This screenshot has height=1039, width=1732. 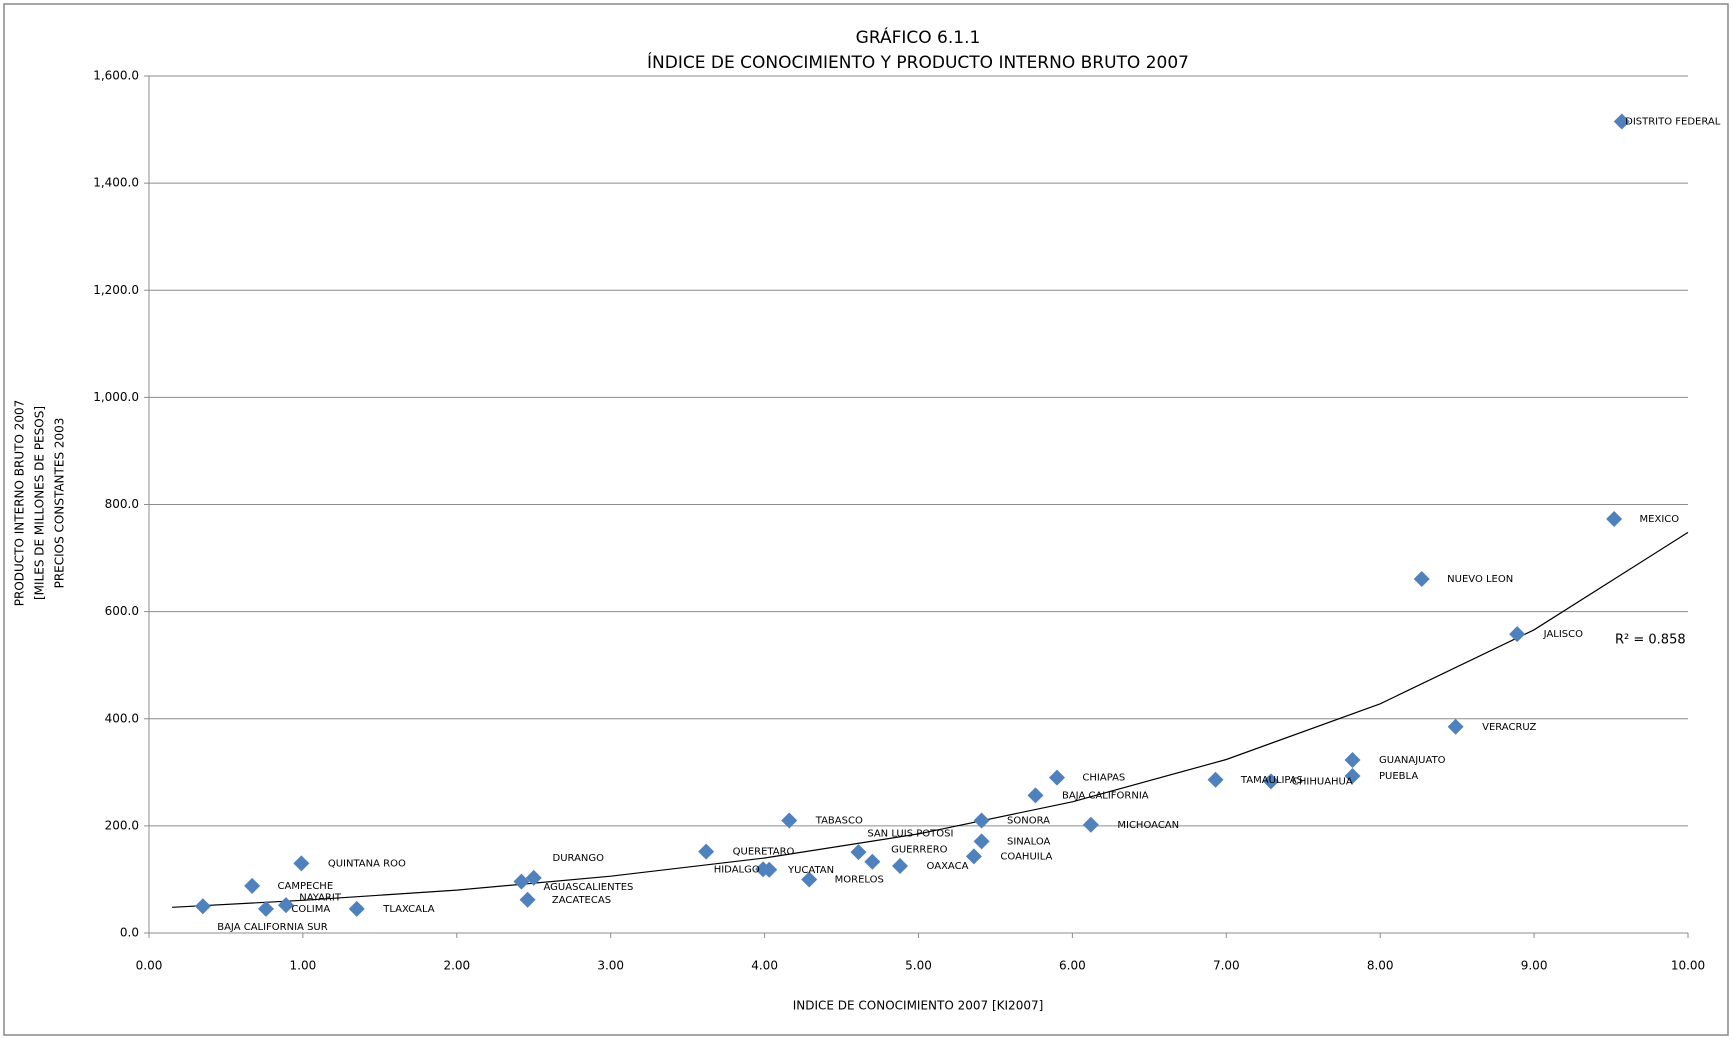 What do you see at coordinates (1028, 821) in the screenshot?
I see `point-label: SONORA` at bounding box center [1028, 821].